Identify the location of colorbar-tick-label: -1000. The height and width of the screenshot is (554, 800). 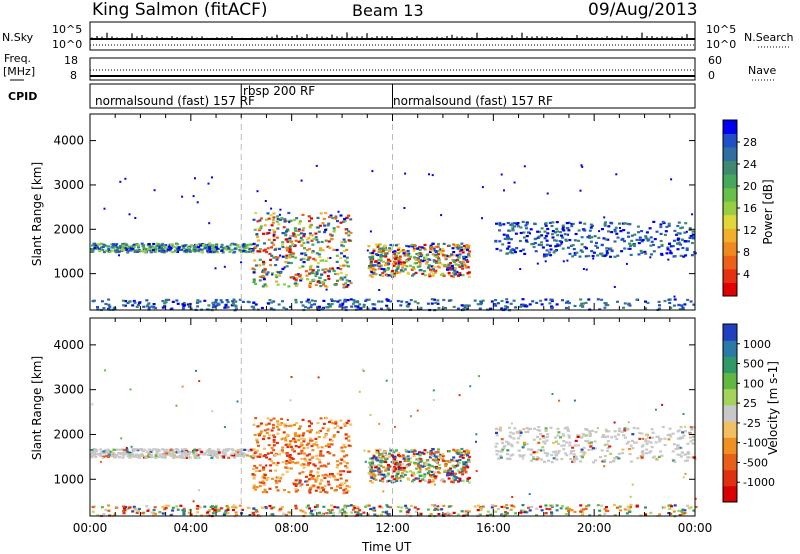
(759, 482).